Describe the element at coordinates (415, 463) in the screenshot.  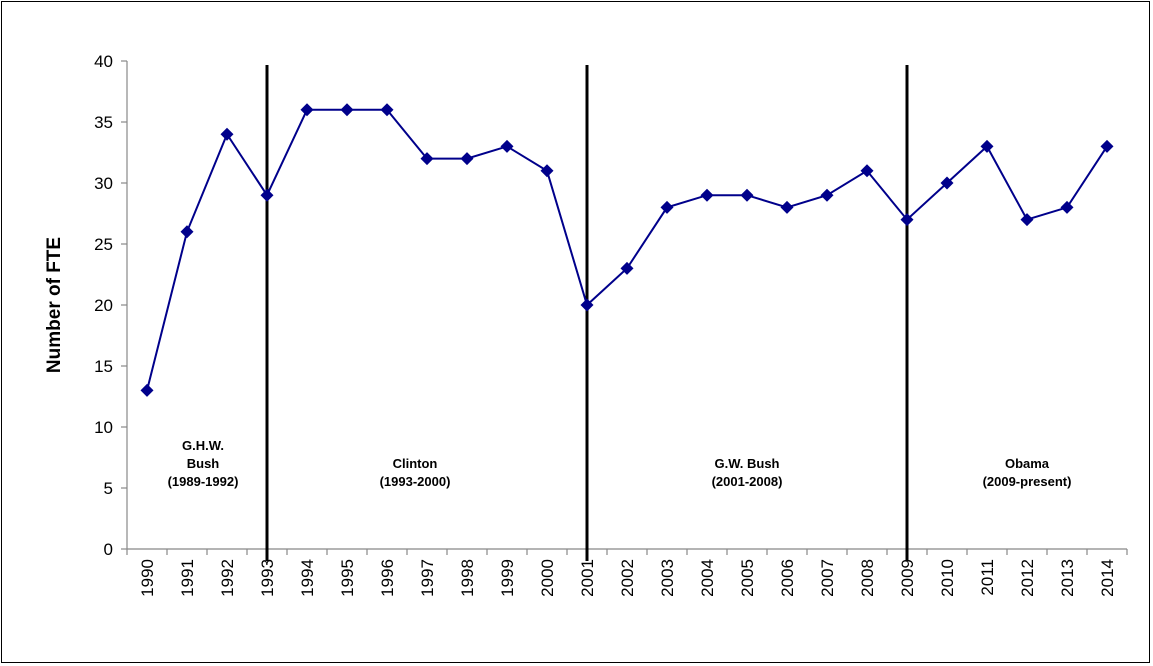
I see `era-annotation-line: Clinton` at that location.